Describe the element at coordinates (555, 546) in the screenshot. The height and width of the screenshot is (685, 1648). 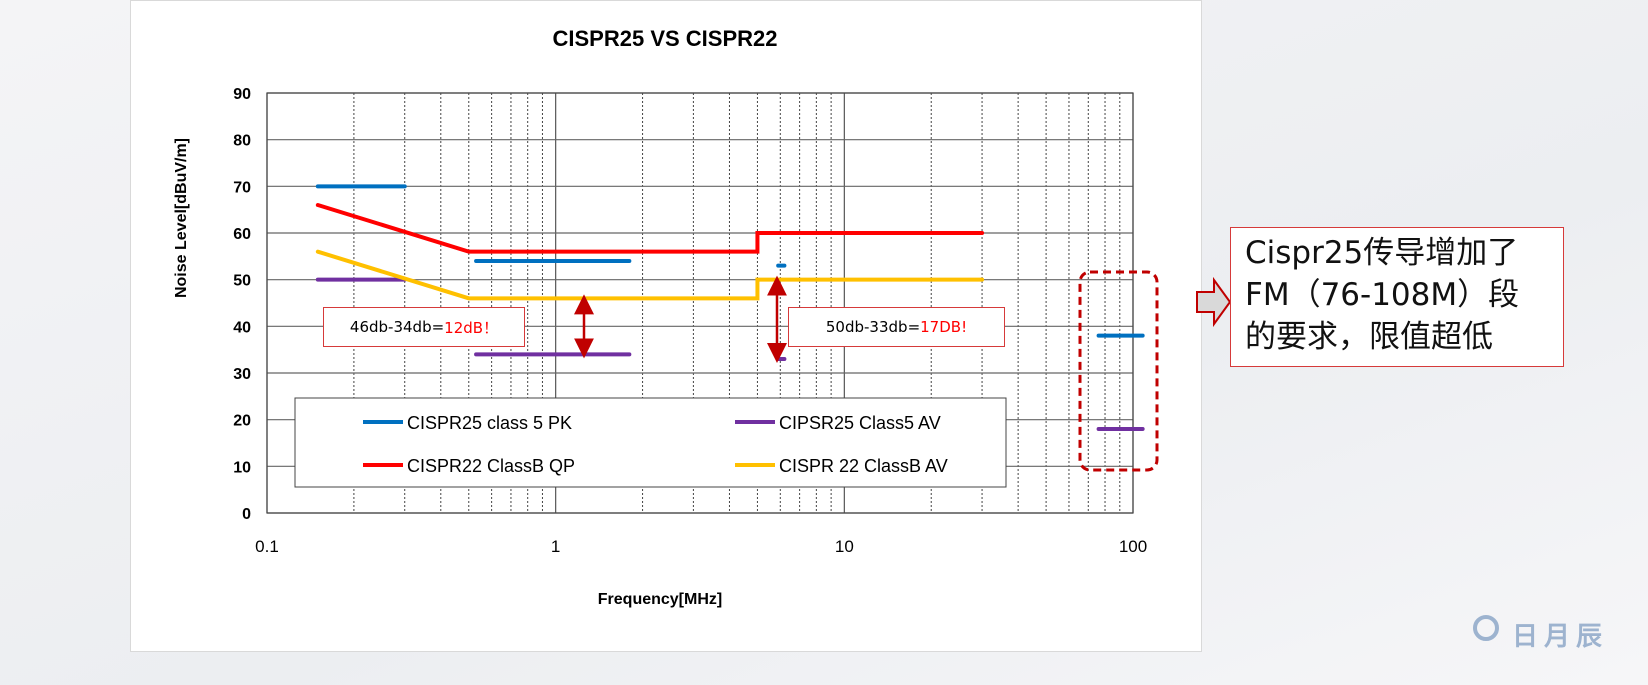
I see `x-tick-label: 1` at that location.